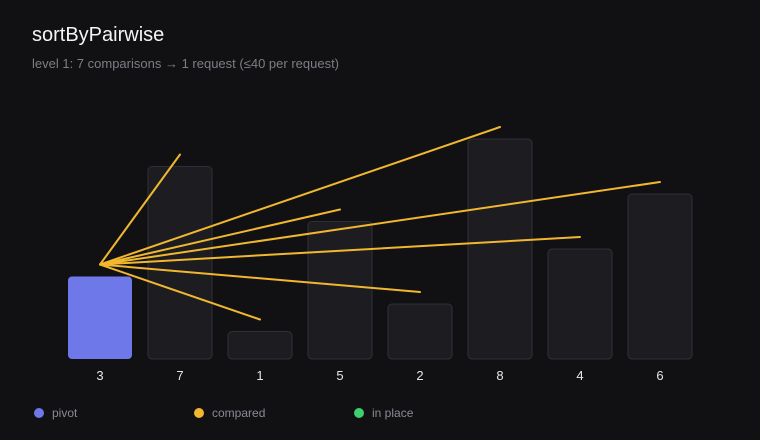 Image resolution: width=760 pixels, height=440 pixels. Describe the element at coordinates (393, 413) in the screenshot. I see `legend-label-in-place: in place` at that location.